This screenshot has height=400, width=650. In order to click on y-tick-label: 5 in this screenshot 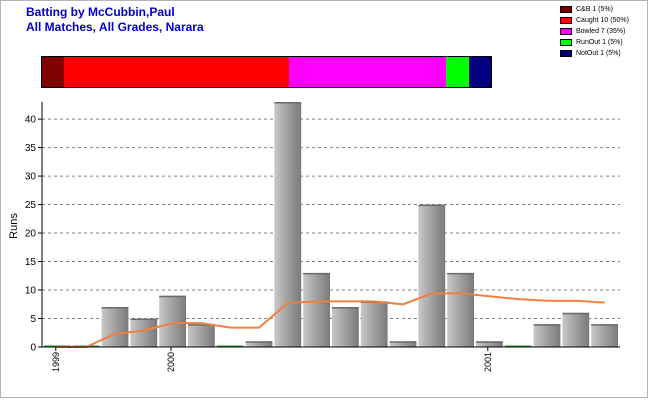, I will do `click(33, 319)`.